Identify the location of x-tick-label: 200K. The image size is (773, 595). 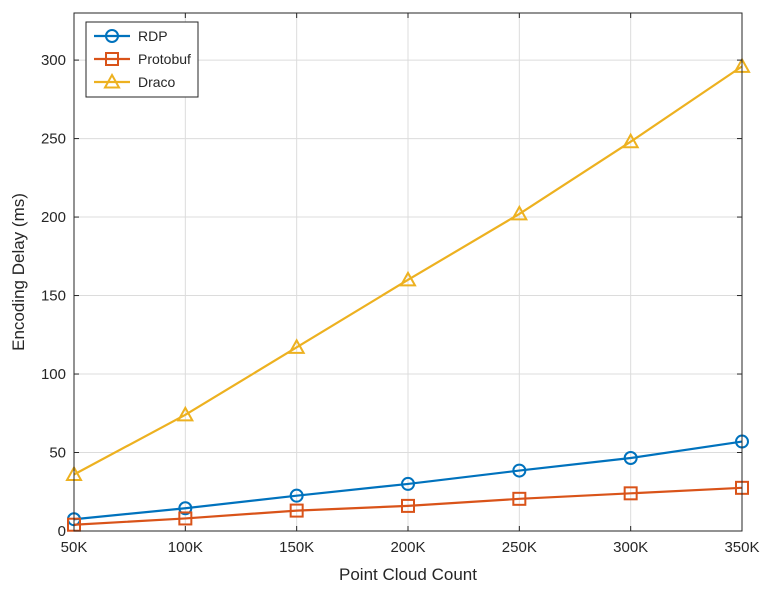
(407, 547).